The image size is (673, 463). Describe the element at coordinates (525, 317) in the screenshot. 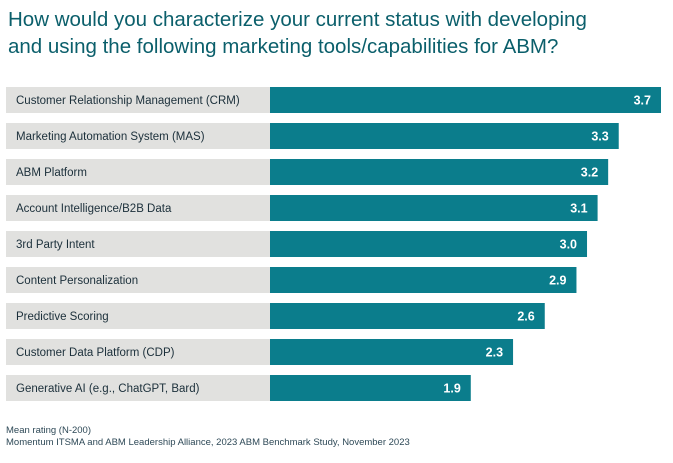

I see `value-label: 2.6` at that location.